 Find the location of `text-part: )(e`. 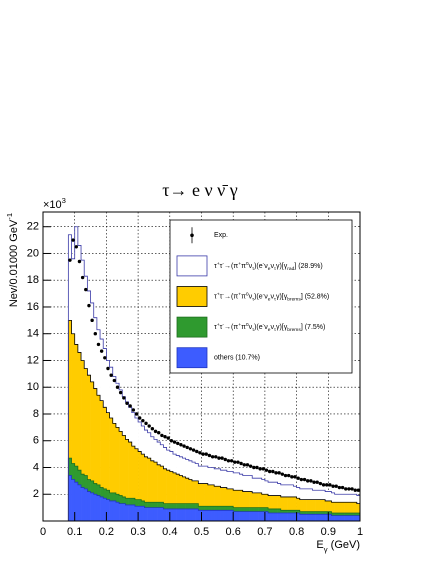

text-part: )(e is located at coordinates (258, 327).